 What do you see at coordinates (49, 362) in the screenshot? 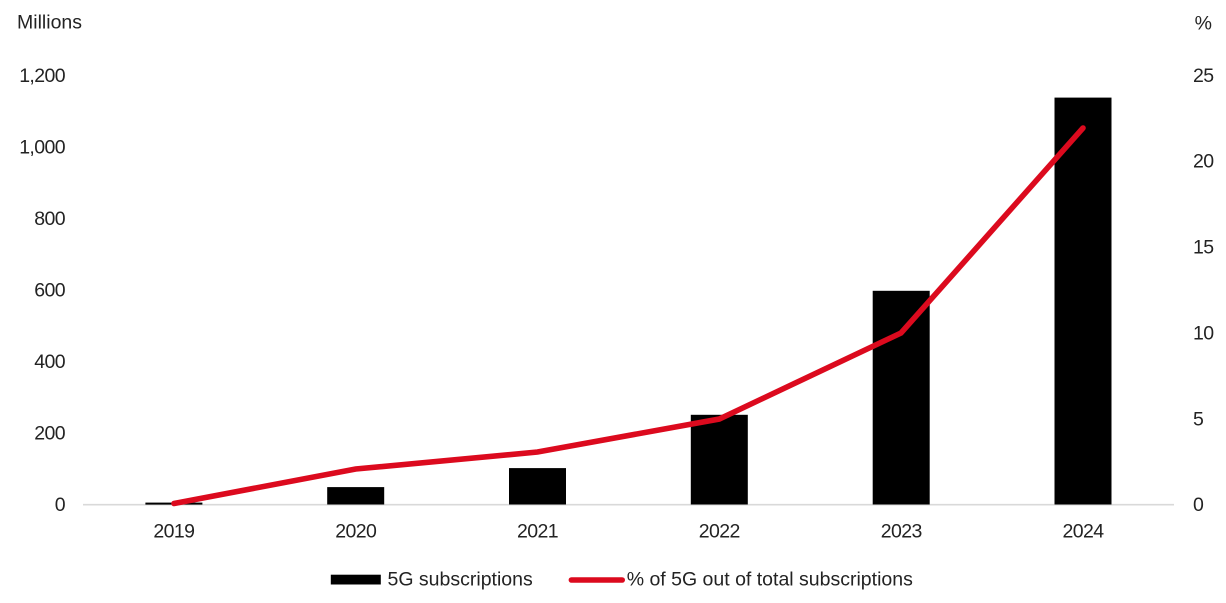
I see `svg-text: 400` at bounding box center [49, 362].